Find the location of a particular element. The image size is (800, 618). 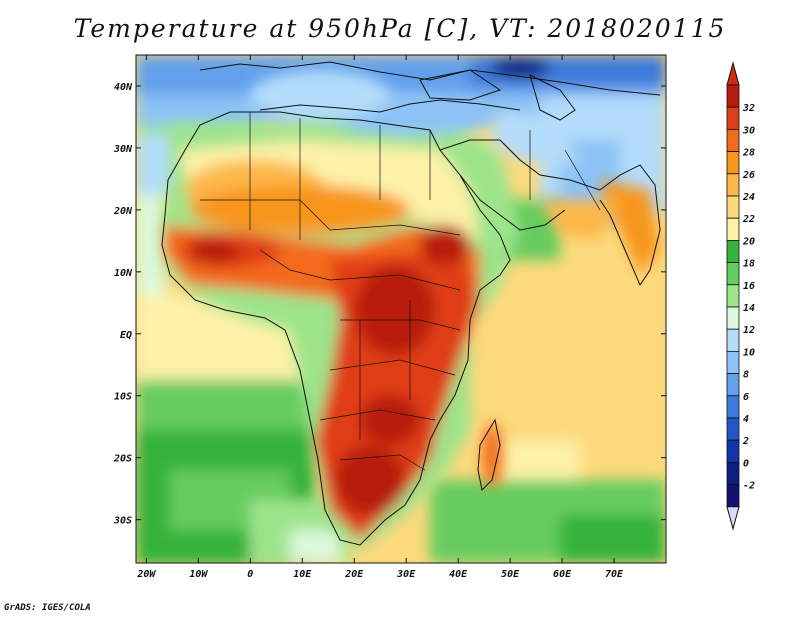

lon-tick-label: 10W is located at coordinates (198, 574).